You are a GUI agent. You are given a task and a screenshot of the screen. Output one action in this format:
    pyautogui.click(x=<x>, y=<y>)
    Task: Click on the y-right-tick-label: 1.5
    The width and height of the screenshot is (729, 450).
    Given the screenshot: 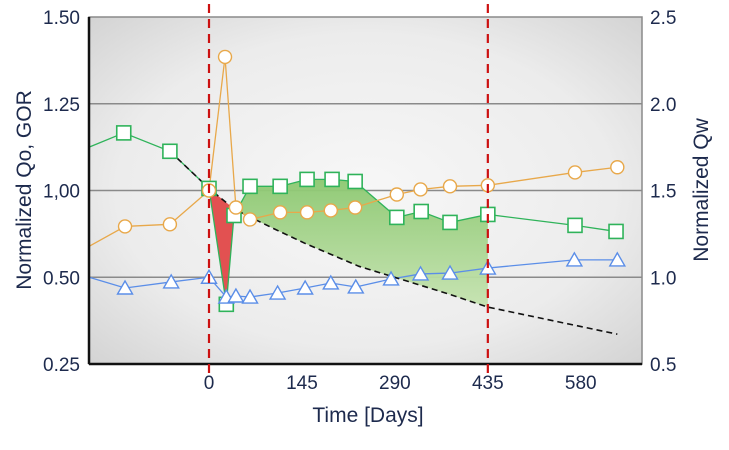 What is the action you would take?
    pyautogui.click(x=663, y=192)
    